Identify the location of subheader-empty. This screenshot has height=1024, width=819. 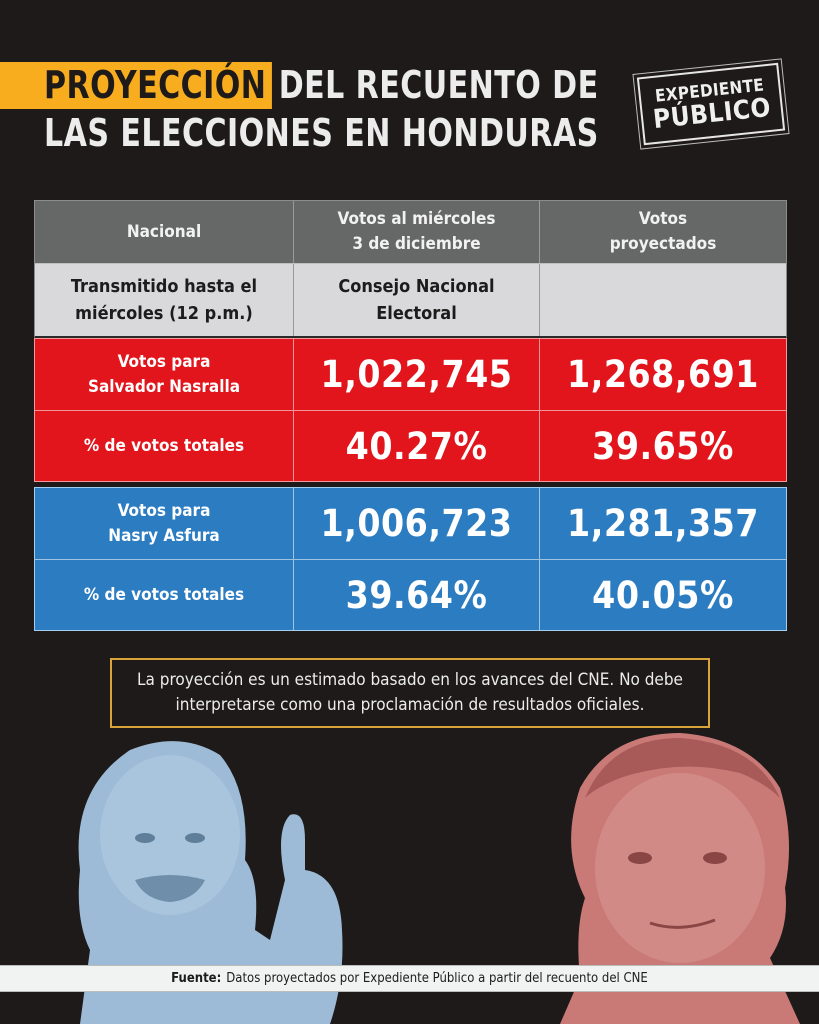
(662, 300).